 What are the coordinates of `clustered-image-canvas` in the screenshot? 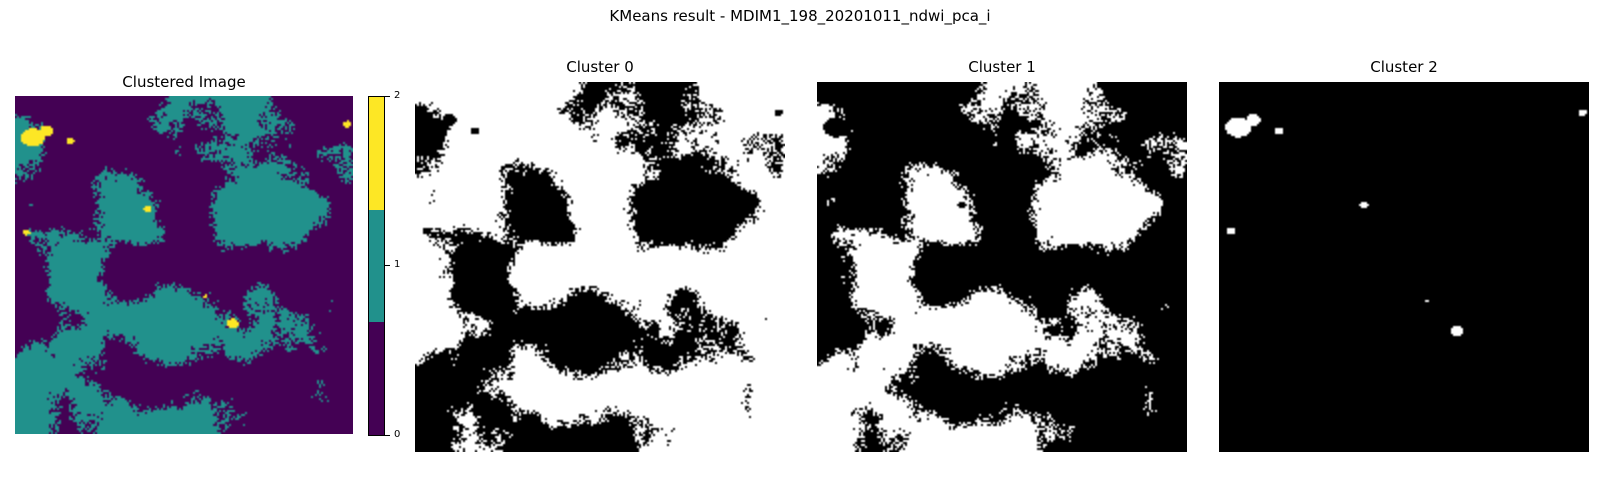 It's located at (184, 265).